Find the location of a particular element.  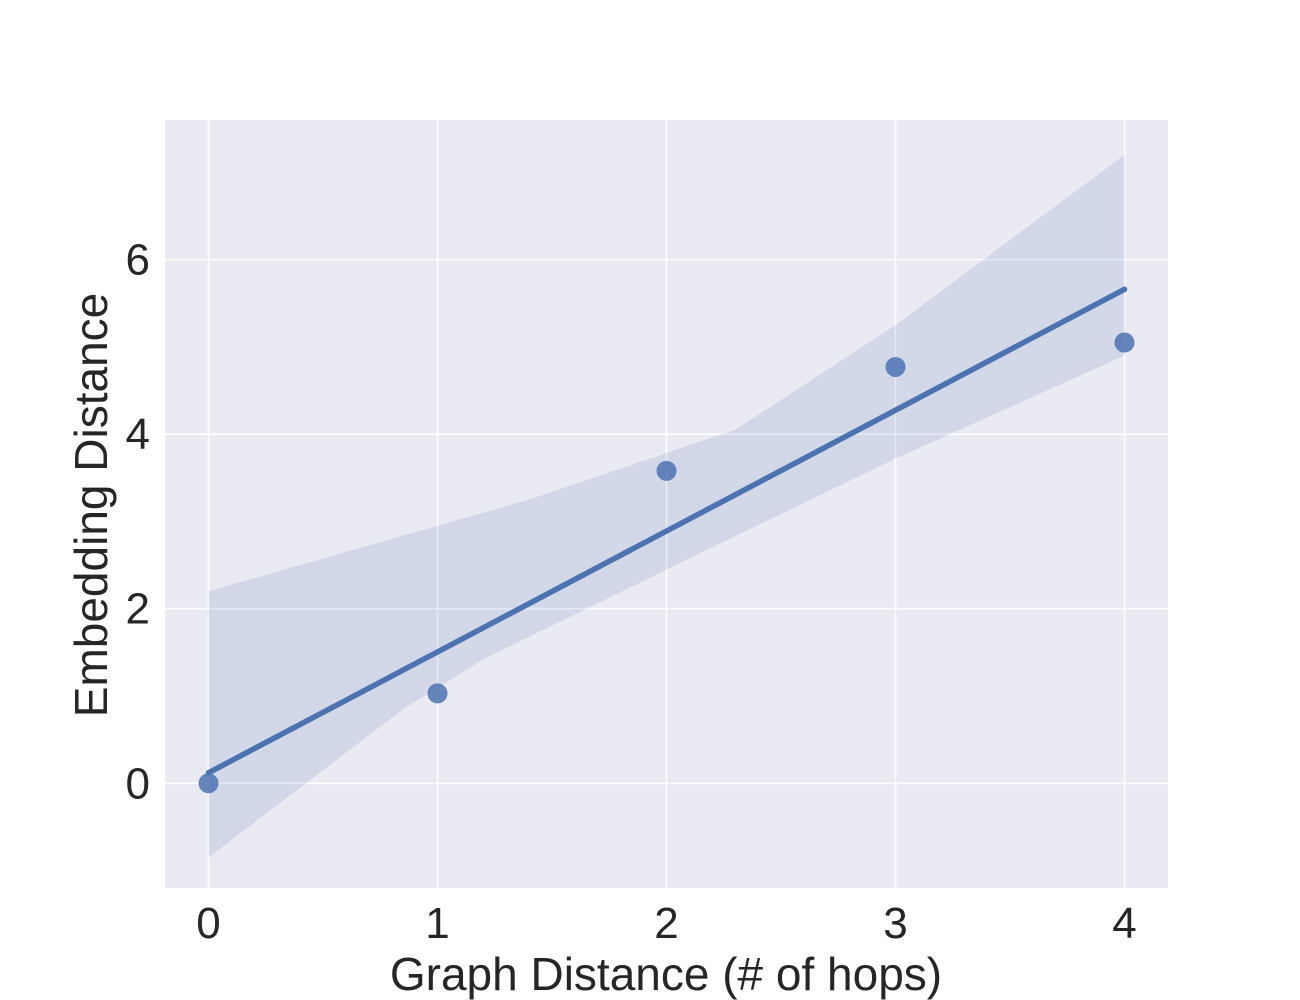

x-tick-label: 4 is located at coordinates (1124, 923).